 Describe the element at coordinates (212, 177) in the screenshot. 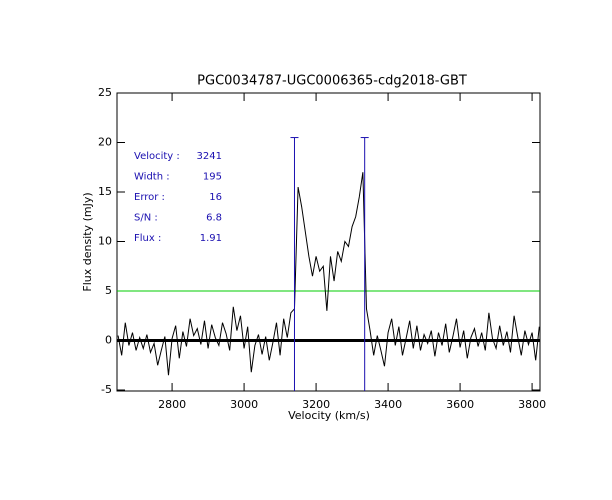

I see `annotation-value: 195` at that location.